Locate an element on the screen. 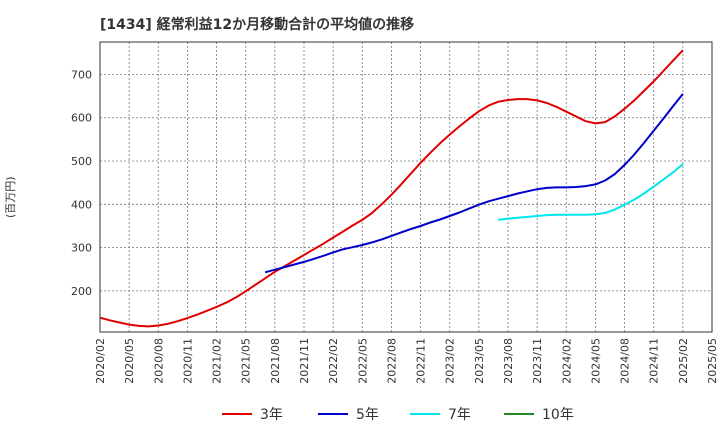 Image resolution: width=720 pixels, height=440 pixels. x-tick-label: 2024/11 is located at coordinates (654, 361).